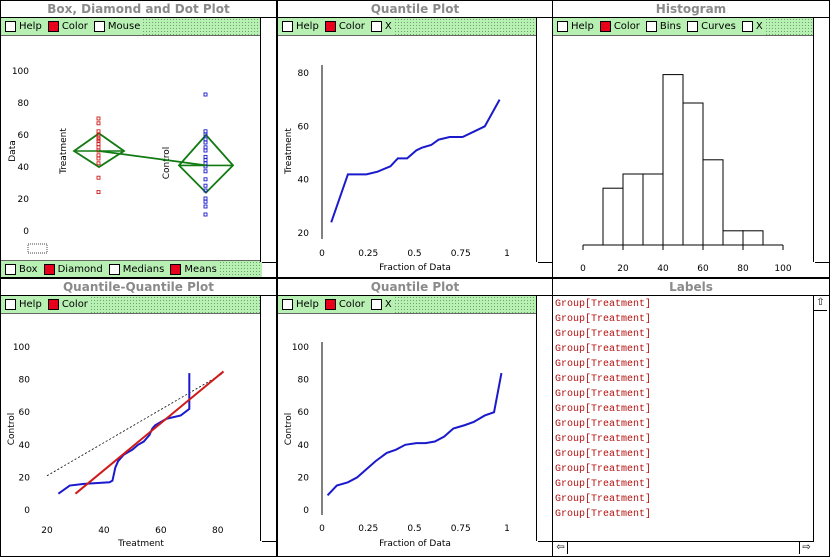 Image resolution: width=830 pixels, height=557 pixels. I want to click on toolbar-checkbox-diamond: Diamond, so click(73, 269).